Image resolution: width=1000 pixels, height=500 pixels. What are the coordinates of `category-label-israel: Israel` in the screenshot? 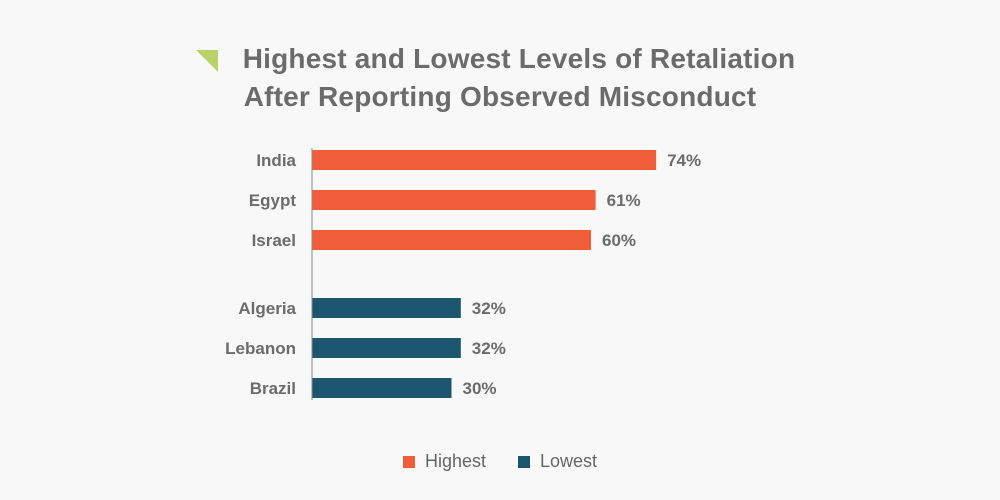 It's located at (274, 240).